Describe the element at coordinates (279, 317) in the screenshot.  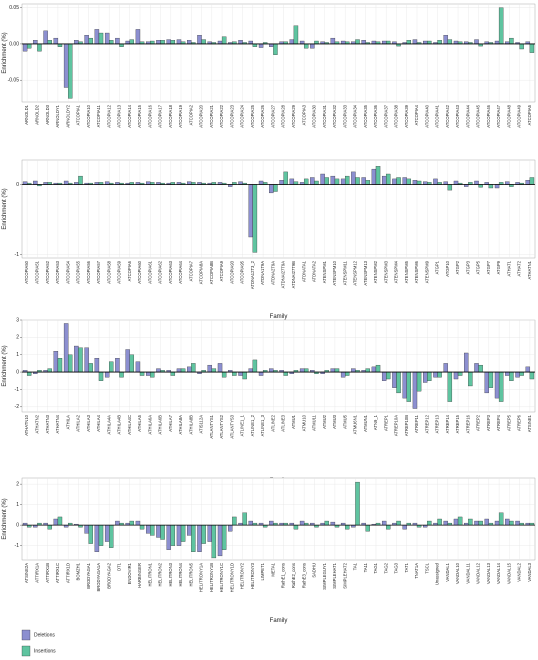
I see `x-axis-title: Family` at that location.